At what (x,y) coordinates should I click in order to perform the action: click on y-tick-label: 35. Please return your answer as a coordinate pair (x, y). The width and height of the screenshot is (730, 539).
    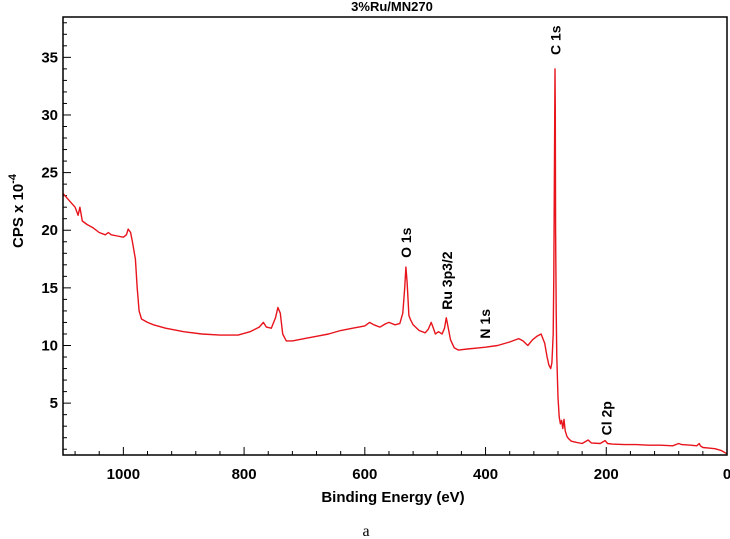
    Looking at the image, I should click on (49, 57).